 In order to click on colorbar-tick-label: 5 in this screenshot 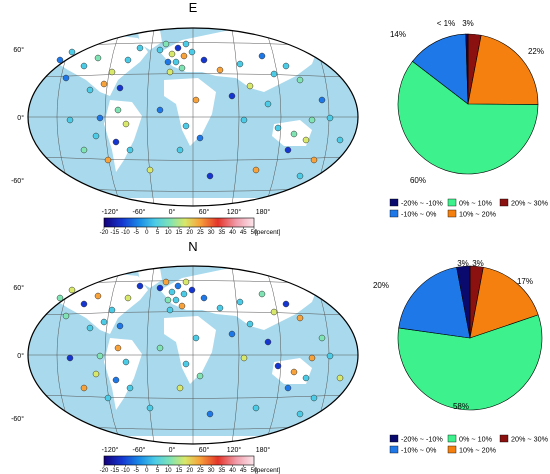, I will do `click(158, 233)`.